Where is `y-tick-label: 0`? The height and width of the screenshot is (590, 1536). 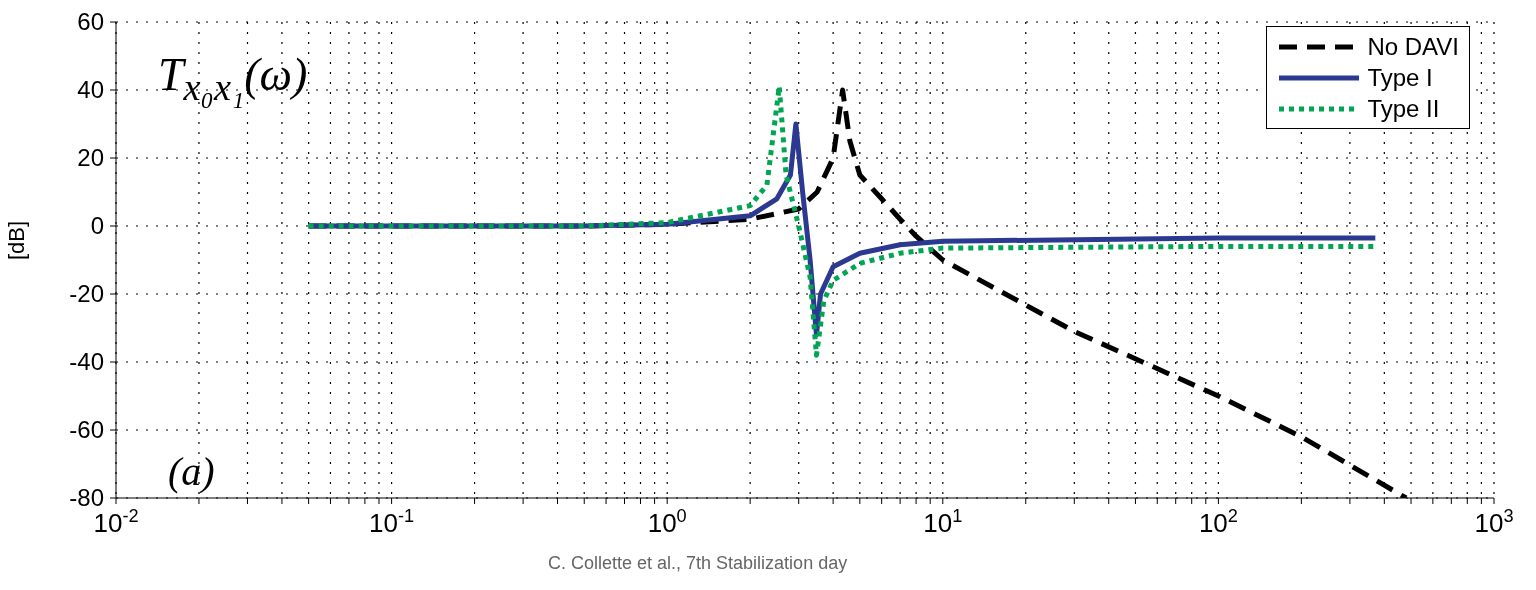 y-tick-label: 0 is located at coordinates (97, 225).